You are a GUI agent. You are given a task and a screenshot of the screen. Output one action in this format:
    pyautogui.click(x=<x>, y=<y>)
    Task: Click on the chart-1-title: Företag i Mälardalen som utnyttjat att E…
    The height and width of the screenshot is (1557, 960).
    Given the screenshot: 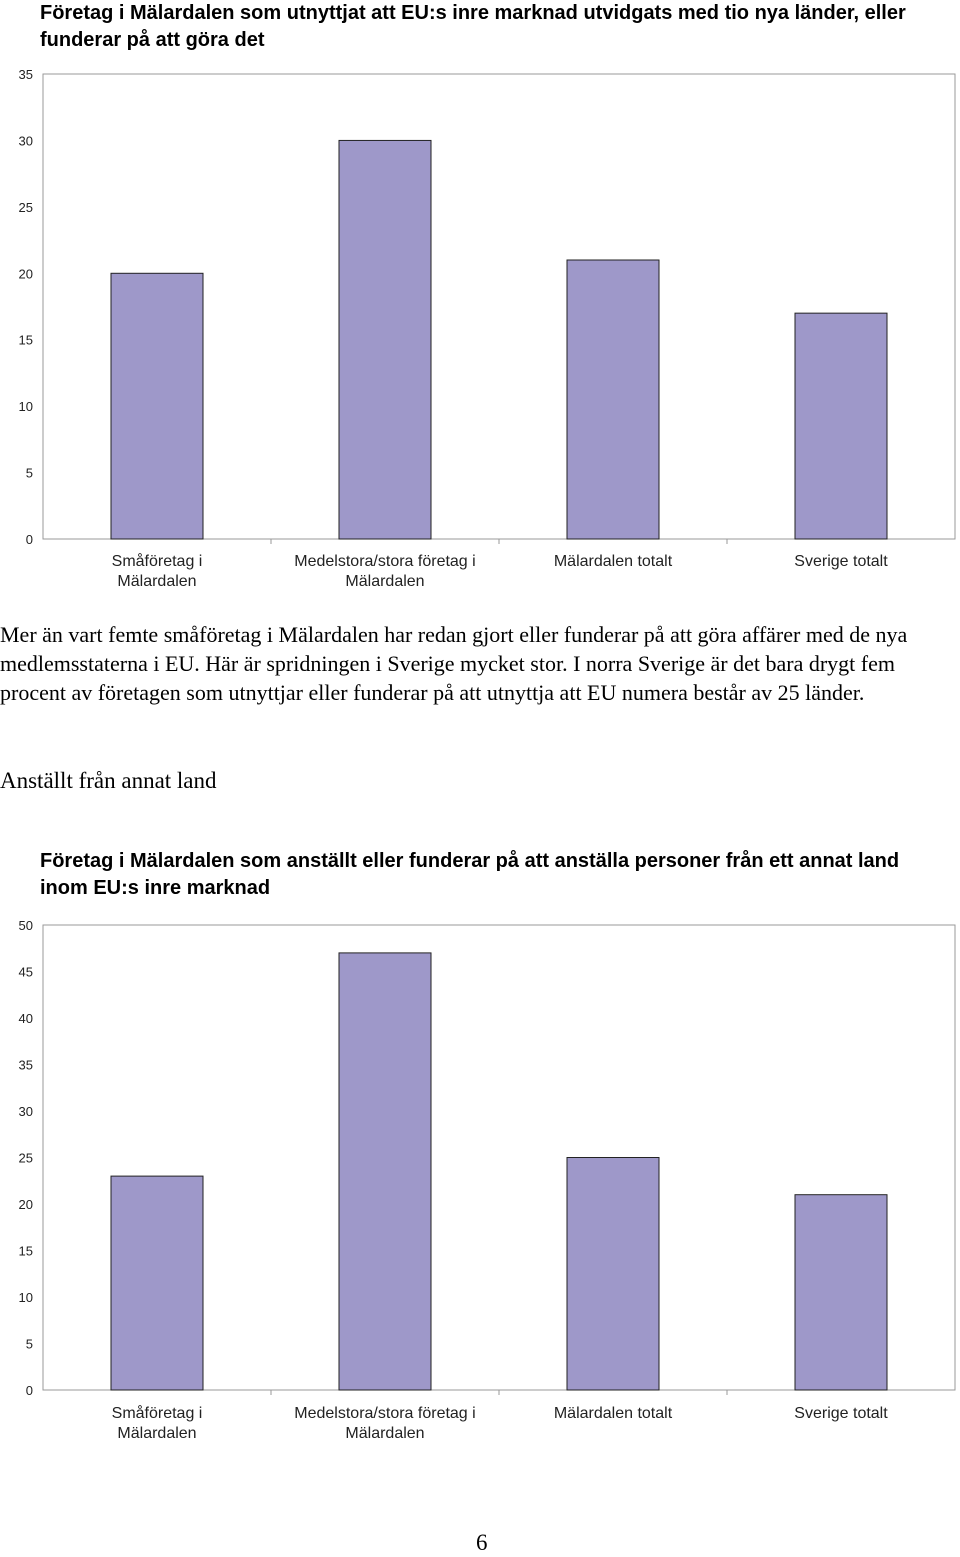 What is the action you would take?
    pyautogui.click(x=473, y=26)
    